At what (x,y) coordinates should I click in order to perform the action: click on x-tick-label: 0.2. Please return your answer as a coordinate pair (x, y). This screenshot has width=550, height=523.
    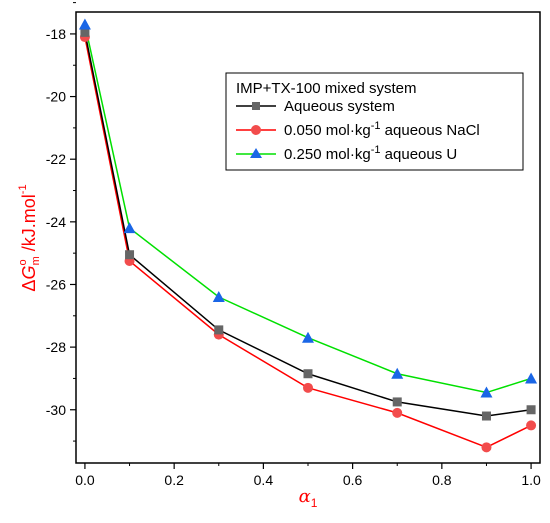
    Looking at the image, I should click on (174, 480).